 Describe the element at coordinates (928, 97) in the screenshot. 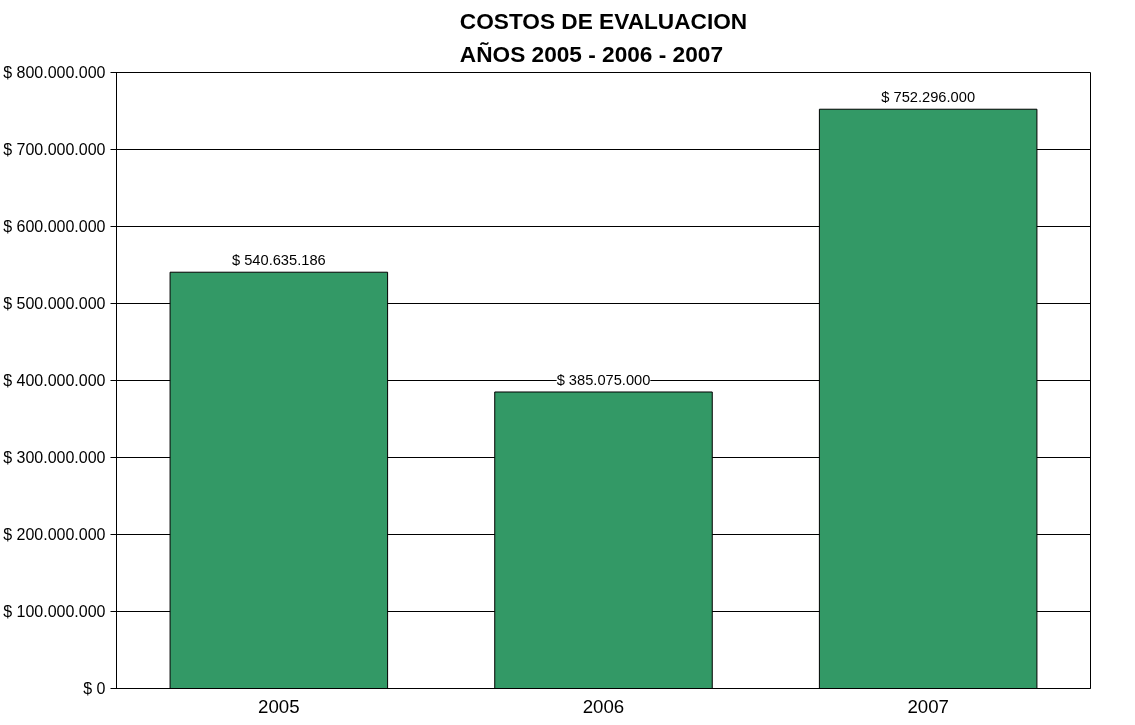

I see `data-label: $ 752.296.000` at that location.